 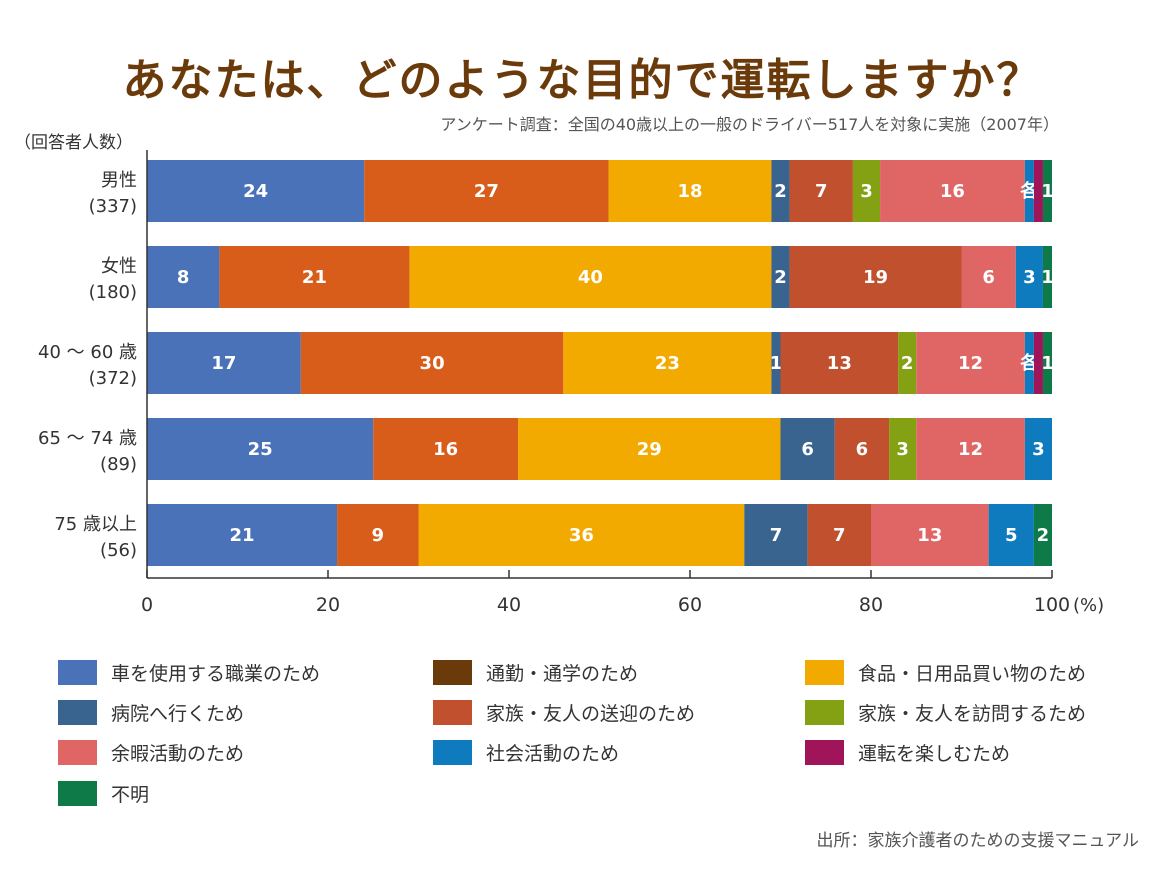 I want to click on category-count-2: (372), so click(x=113, y=378).